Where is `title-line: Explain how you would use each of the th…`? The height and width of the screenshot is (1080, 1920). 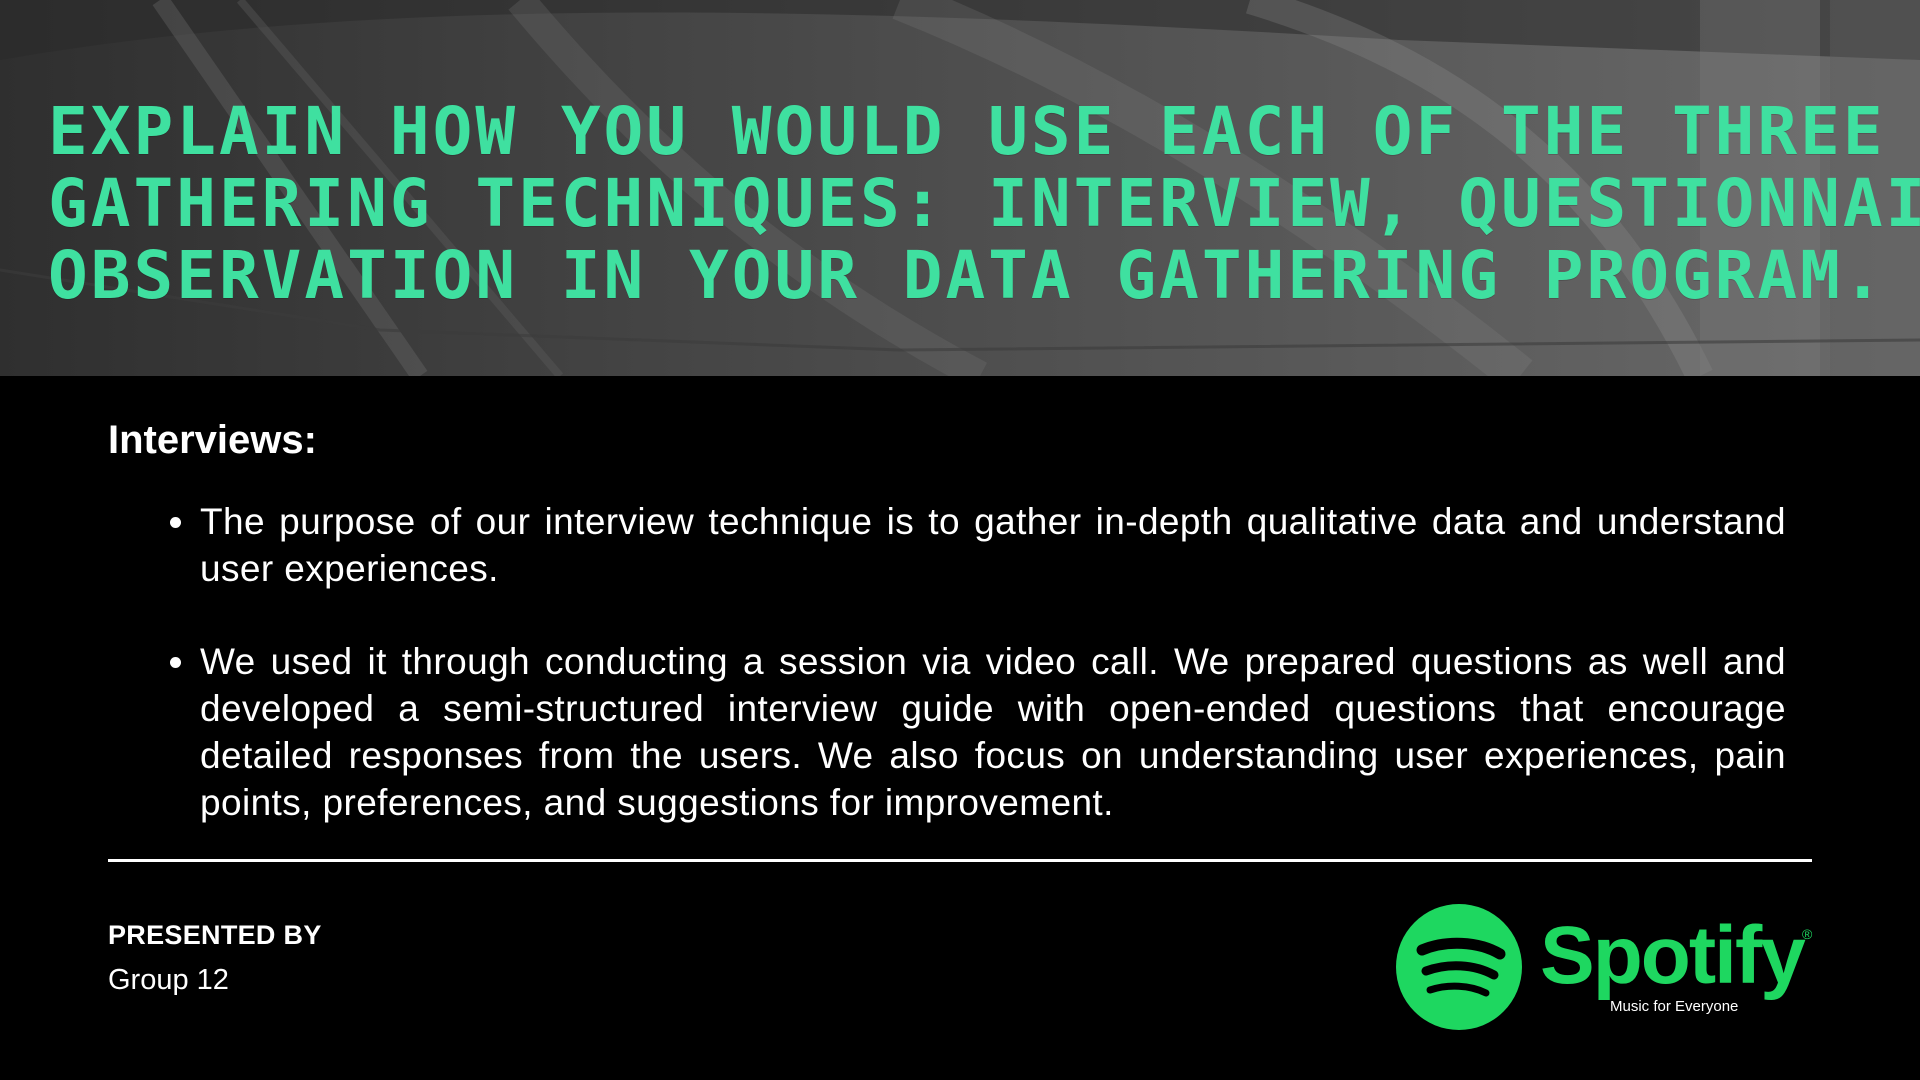
title-line: Explain how you would use each of the th… is located at coordinates (984, 131).